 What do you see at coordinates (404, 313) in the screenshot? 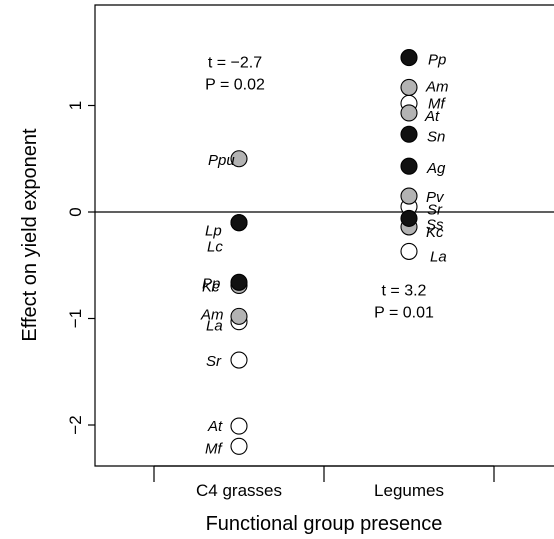
I see `annotation-p-value: P = 0.01` at bounding box center [404, 313].